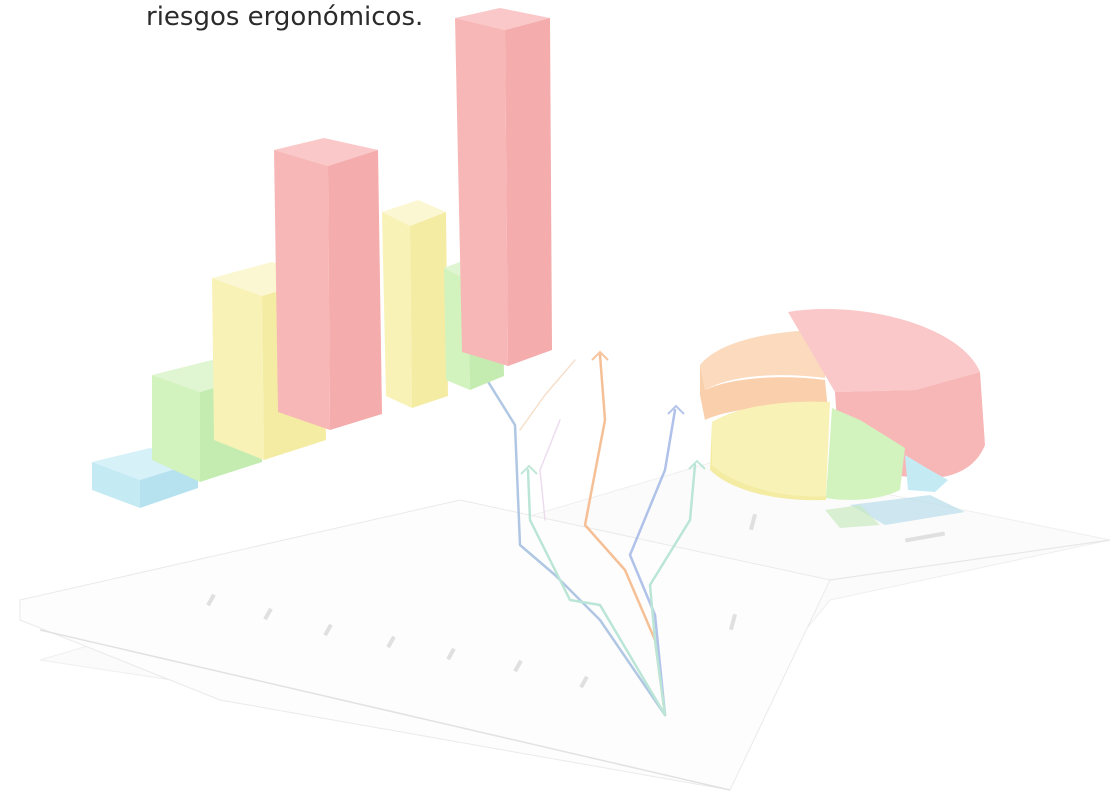 The height and width of the screenshot is (794, 1116). Describe the element at coordinates (766, 398) in the screenshot. I see `pie-slice-orange-front` at that location.